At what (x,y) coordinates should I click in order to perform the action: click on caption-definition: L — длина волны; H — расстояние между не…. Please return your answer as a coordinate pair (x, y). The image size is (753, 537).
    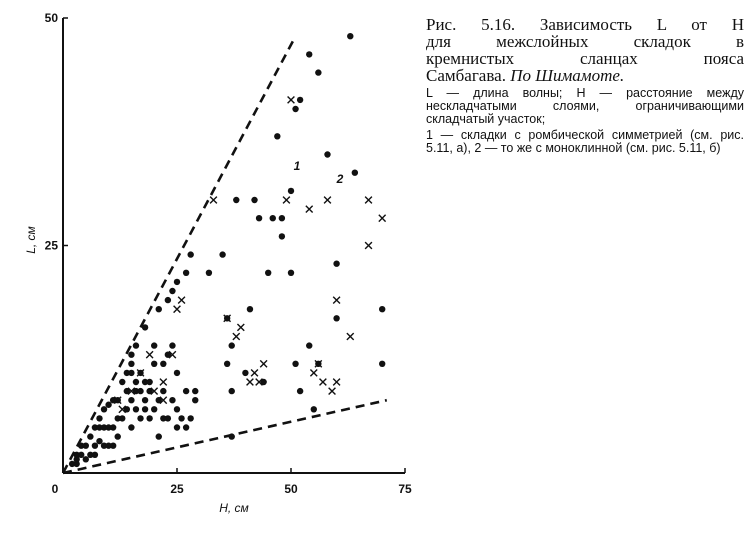
    Looking at the image, I should click on (585, 106).